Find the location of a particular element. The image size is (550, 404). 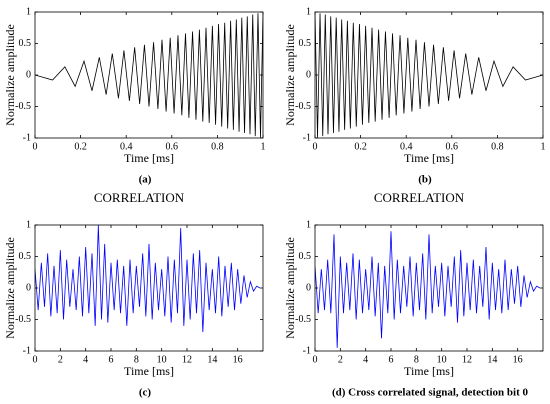

caption: (a) is located at coordinates (145, 180).